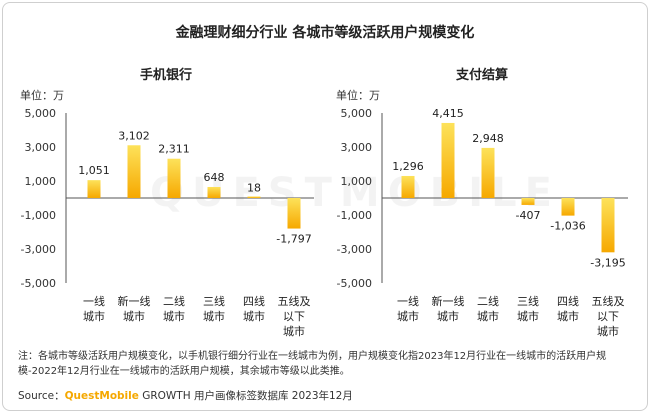  I want to click on data-label: 1,296, so click(408, 166).